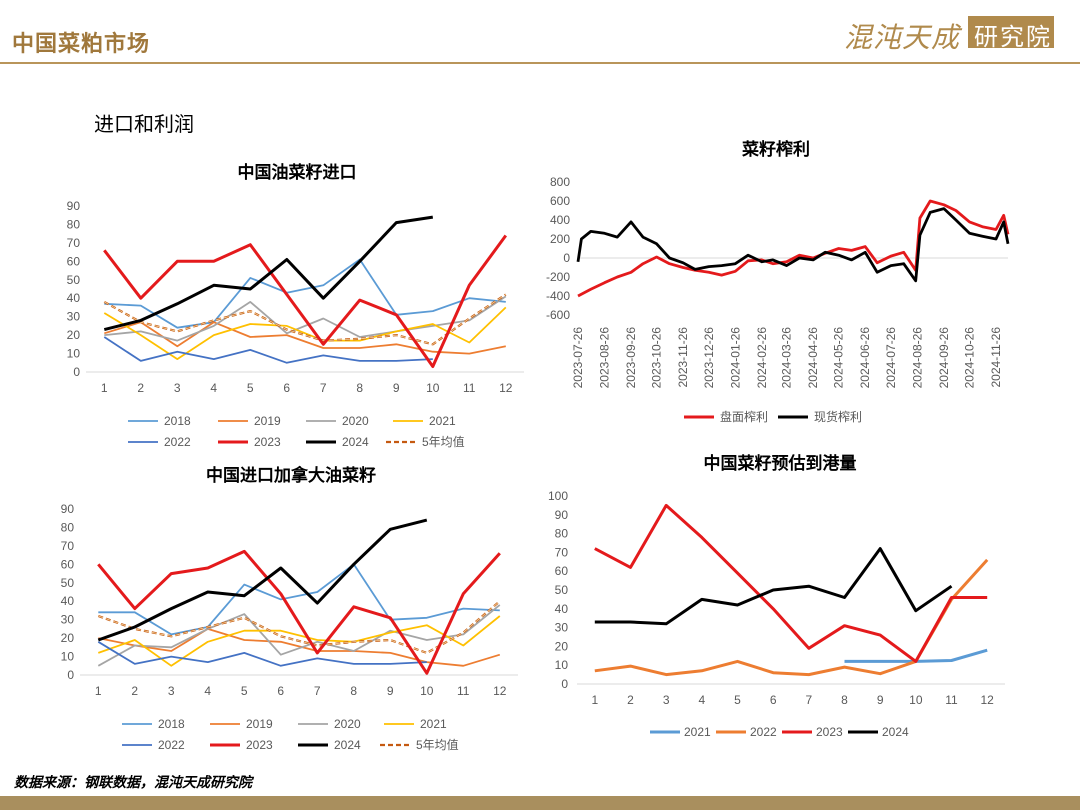  What do you see at coordinates (944, 358) in the screenshot?
I see `x-tick-label: 2024-09-26` at bounding box center [944, 358].